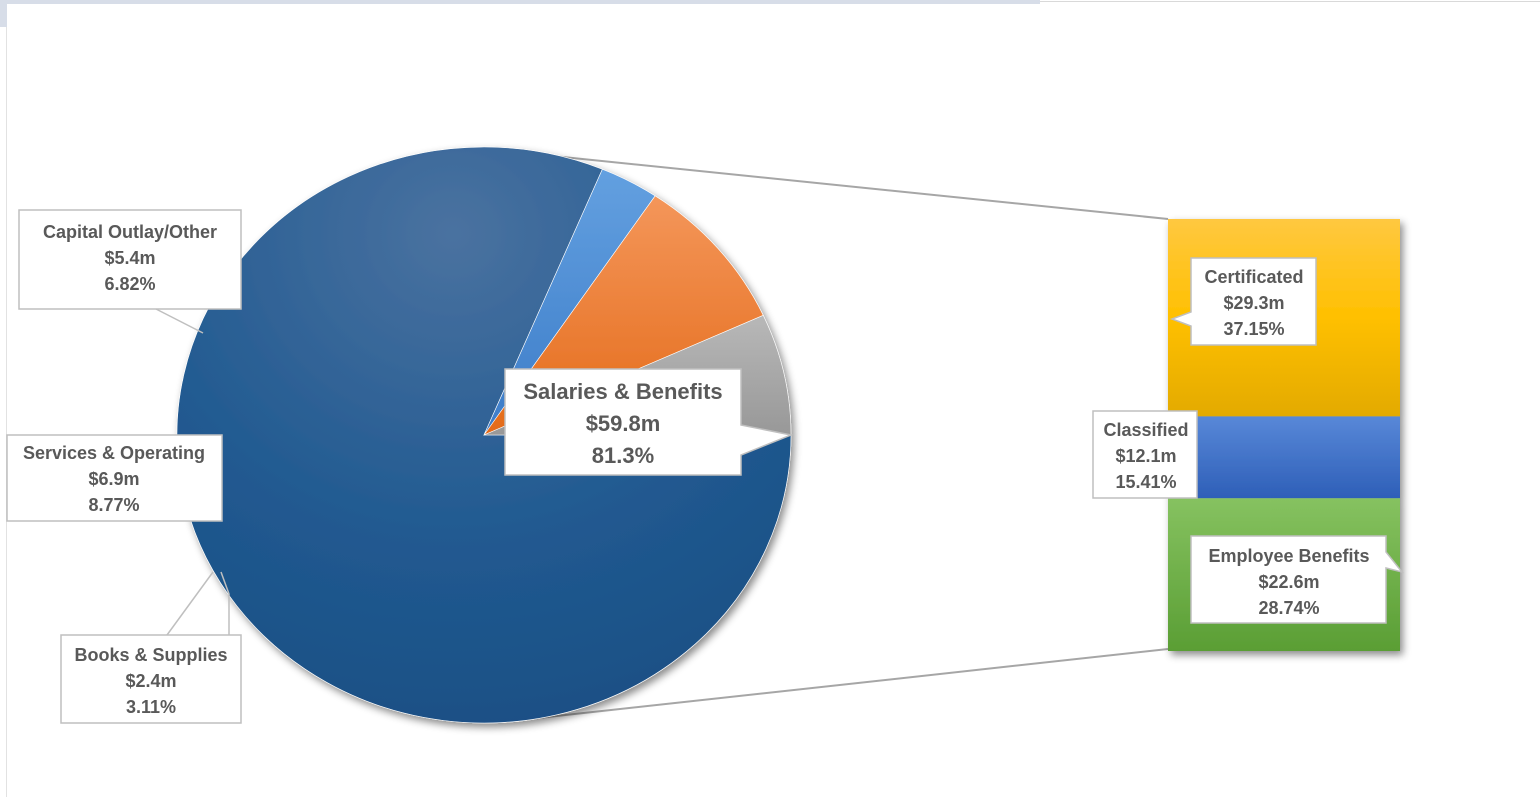  I want to click on data-label-services-name: Services & Operating, so click(114, 453).